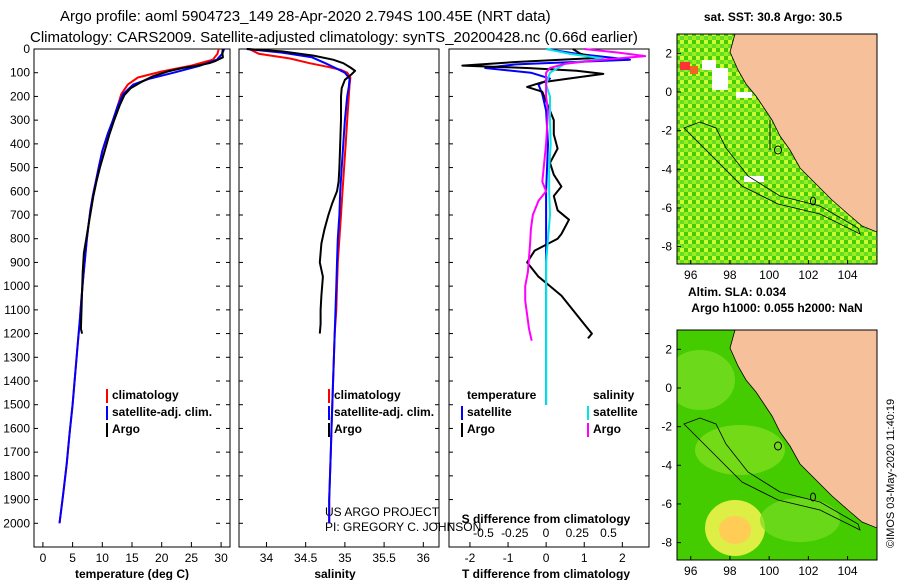  I want to click on salinity-legend: climatology satellite-adj. clim. Argo, so click(381, 412).